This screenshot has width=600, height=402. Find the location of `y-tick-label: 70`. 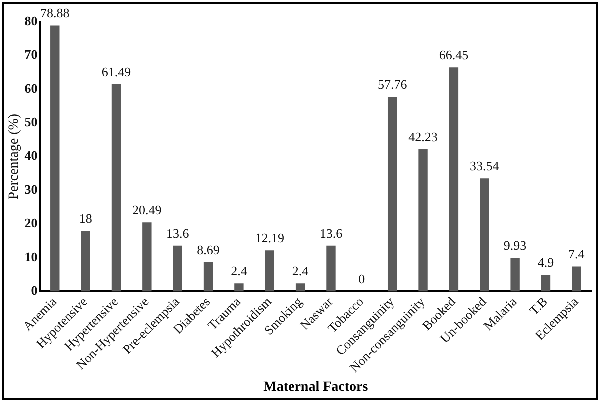

y-tick-label: 70 is located at coordinates (31, 54).